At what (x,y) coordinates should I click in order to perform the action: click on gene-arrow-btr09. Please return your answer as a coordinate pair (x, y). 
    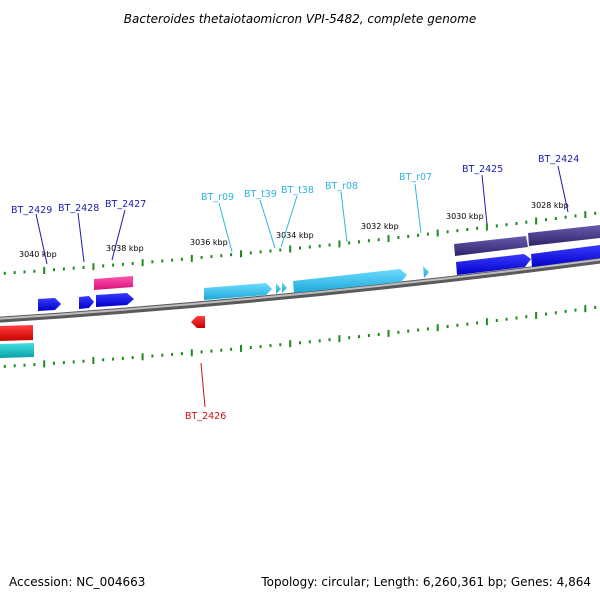
    Looking at the image, I should click on (238, 291).